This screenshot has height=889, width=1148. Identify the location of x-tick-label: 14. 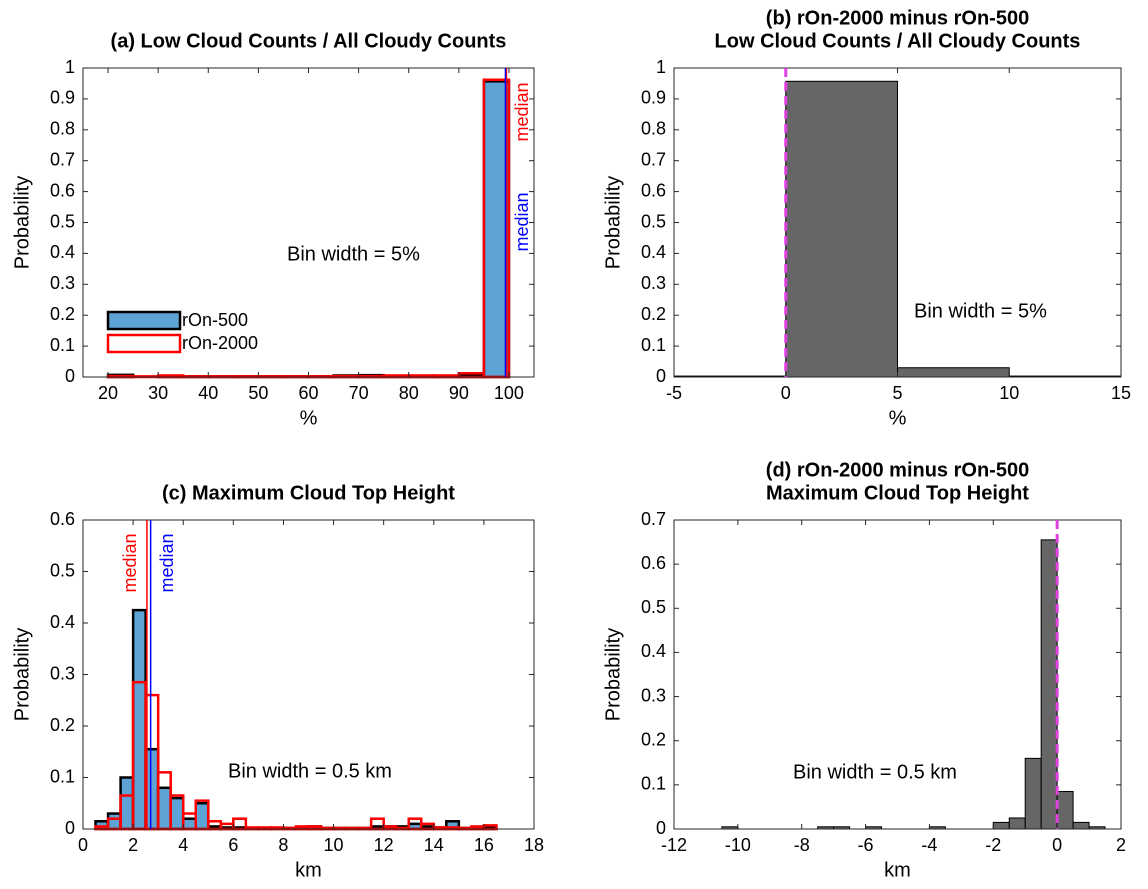
(434, 845).